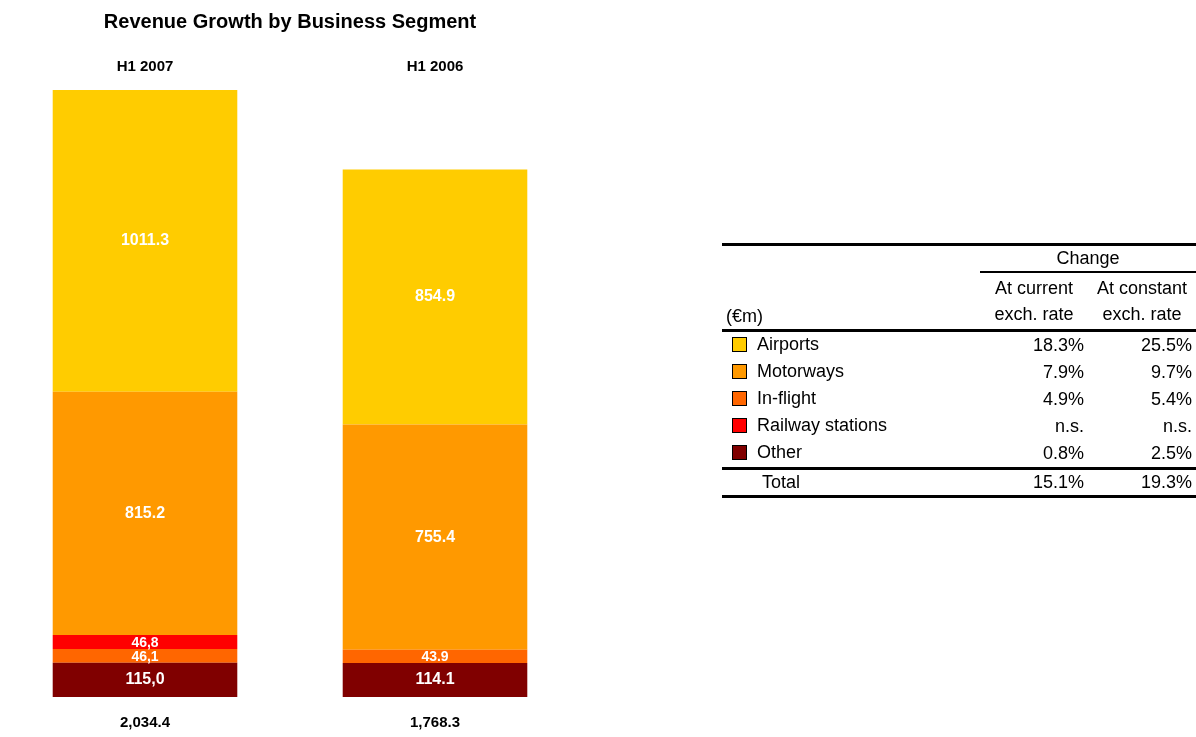 The height and width of the screenshot is (737, 1196). Describe the element at coordinates (744, 316) in the screenshot. I see `text: (€m)` at that location.